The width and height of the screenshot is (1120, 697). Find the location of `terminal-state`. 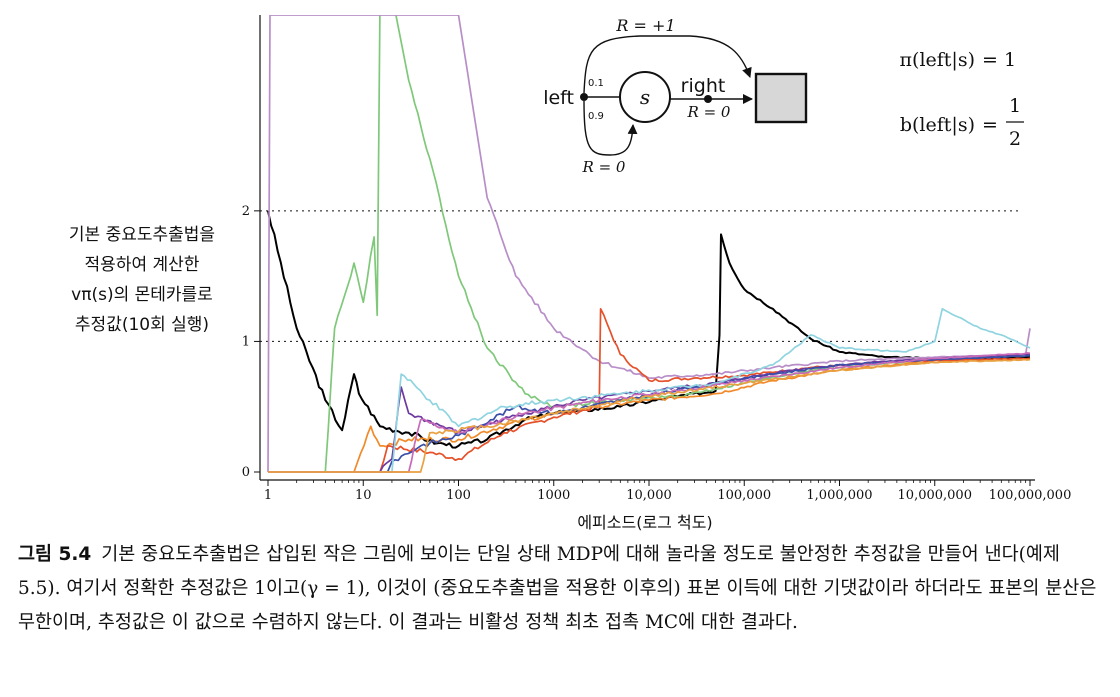

terminal-state is located at coordinates (781, 98).